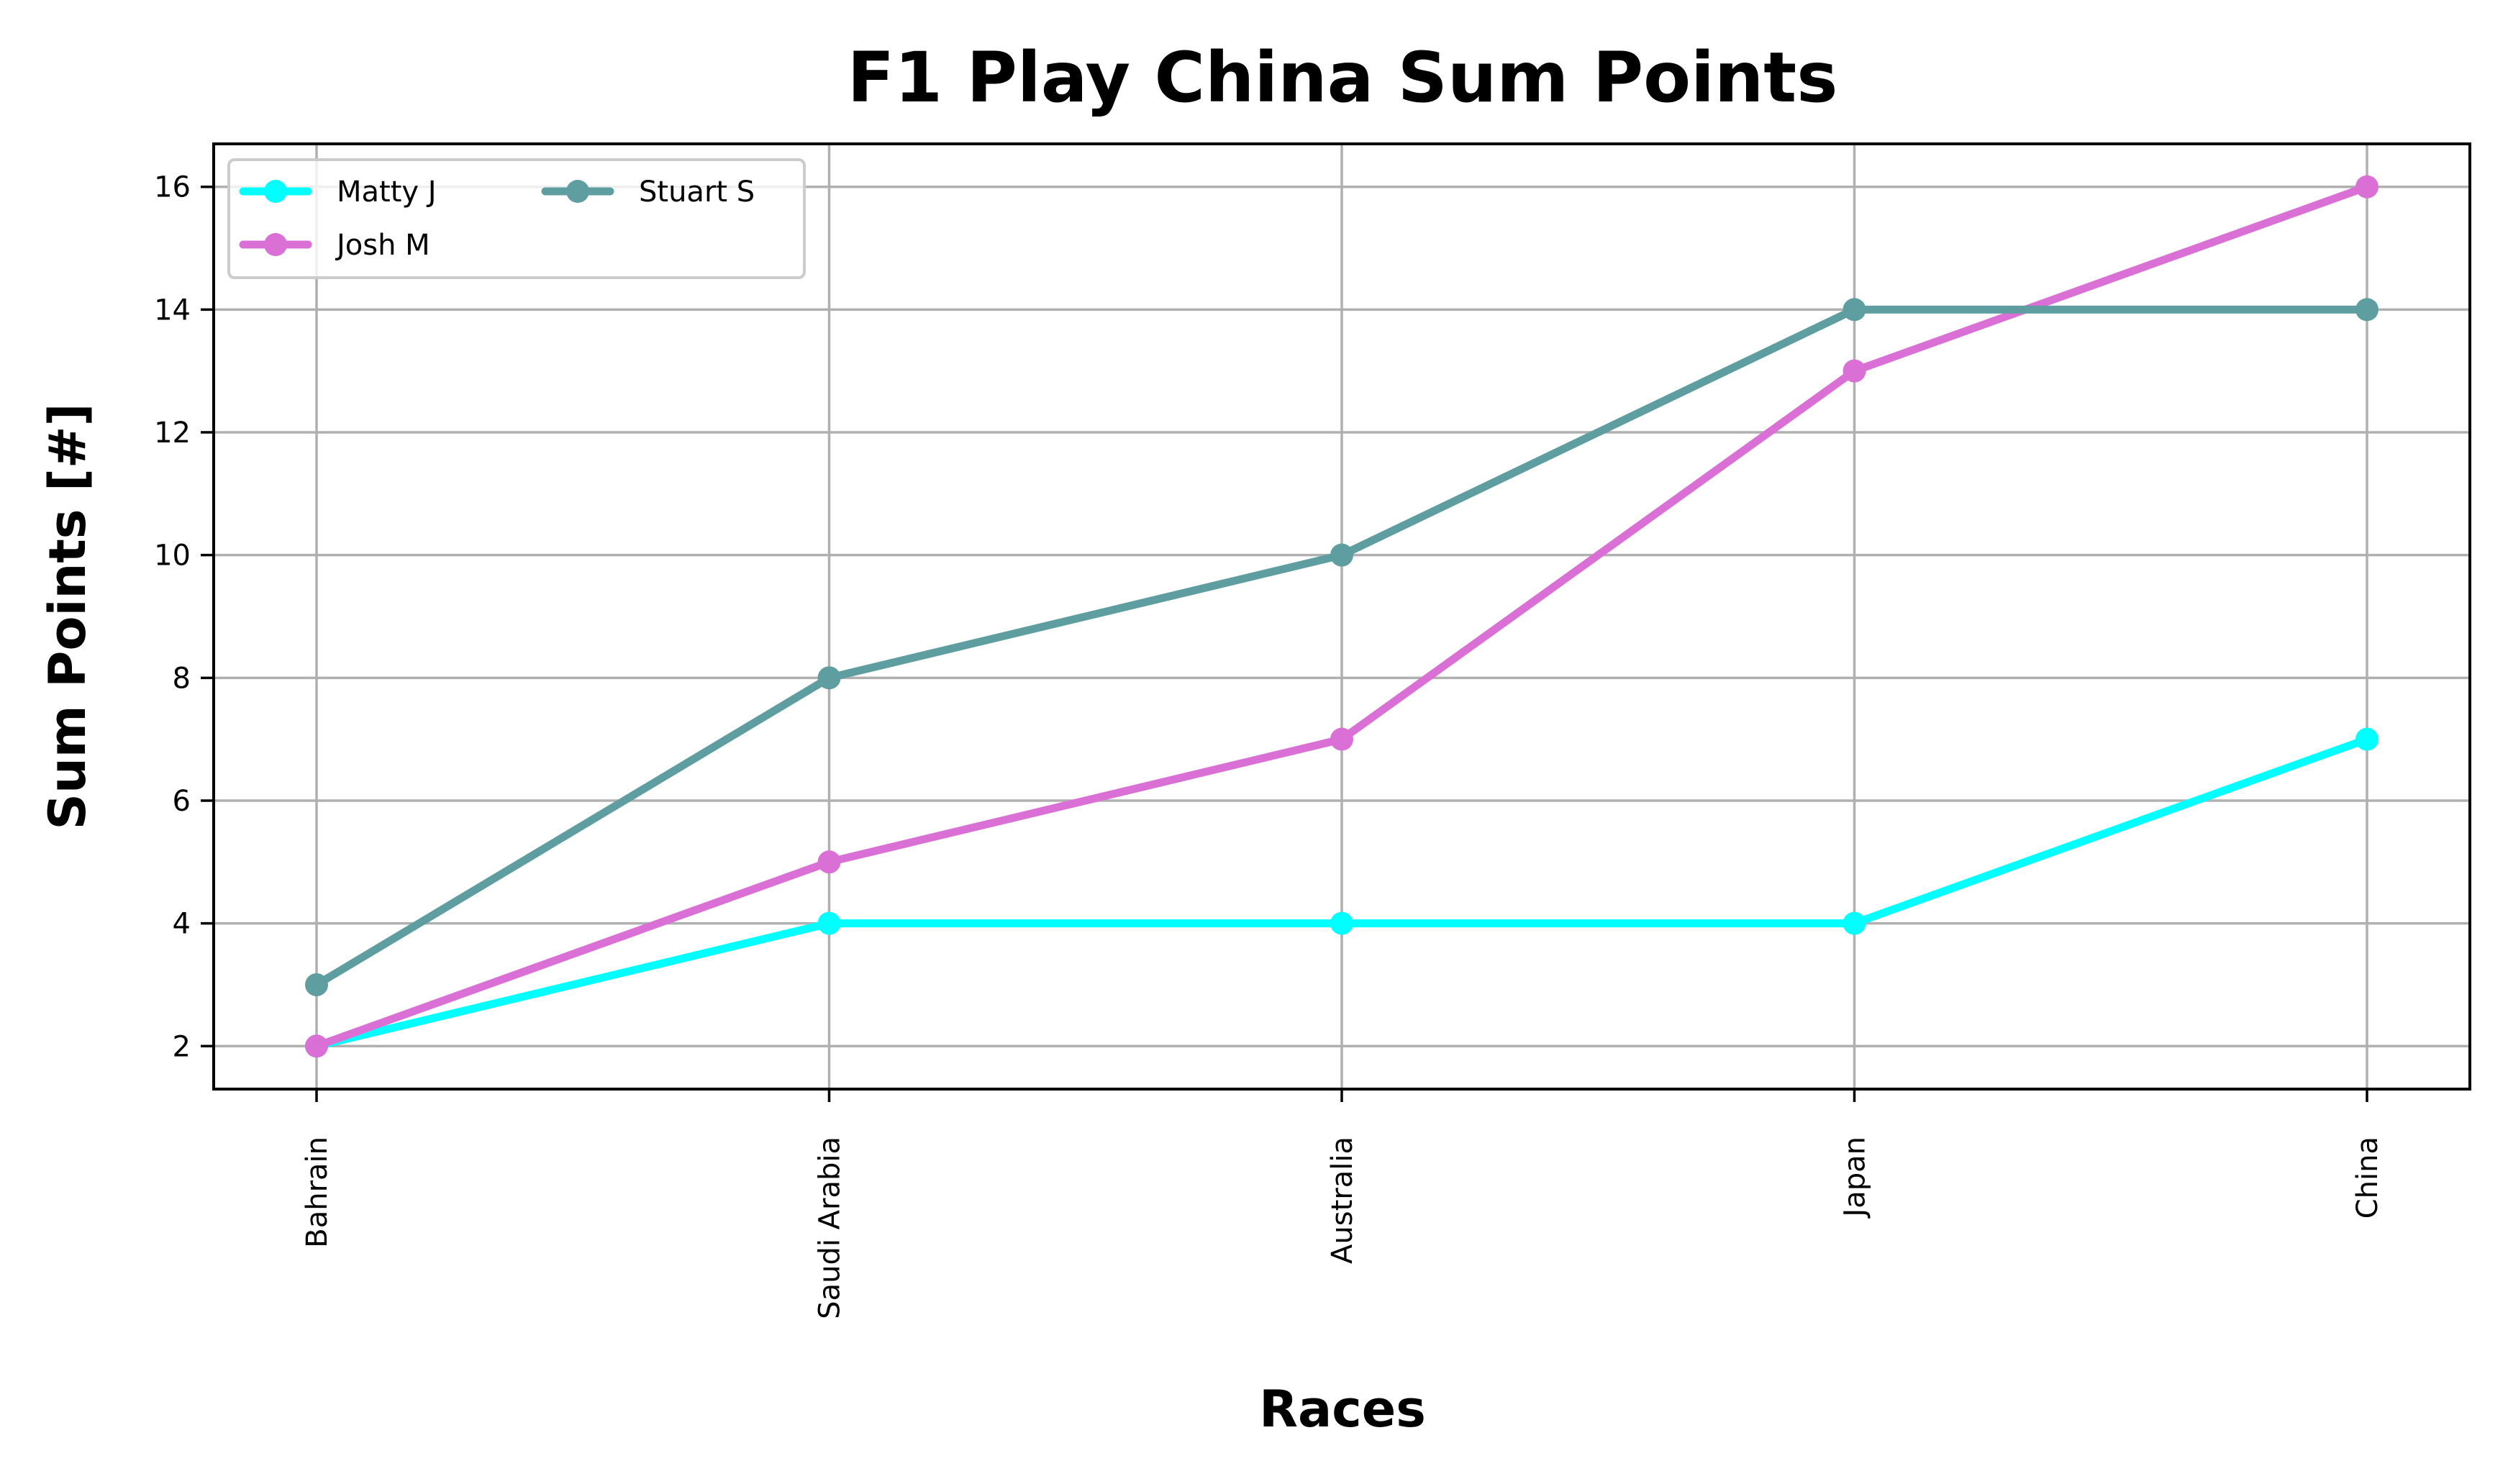 The image size is (2508, 1484). What do you see at coordinates (577, 191) in the screenshot?
I see `legend-marker-stuart-s` at bounding box center [577, 191].